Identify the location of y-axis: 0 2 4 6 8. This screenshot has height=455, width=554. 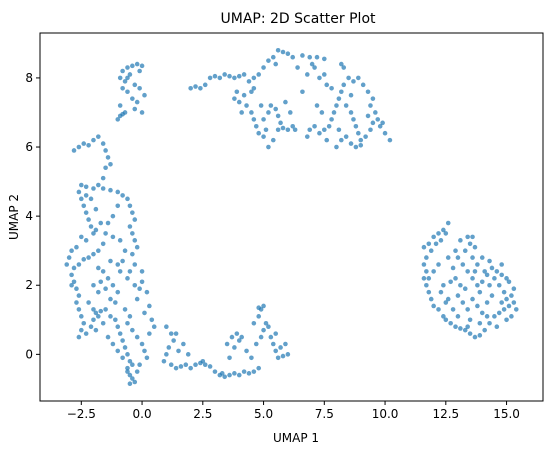
(32, 216).